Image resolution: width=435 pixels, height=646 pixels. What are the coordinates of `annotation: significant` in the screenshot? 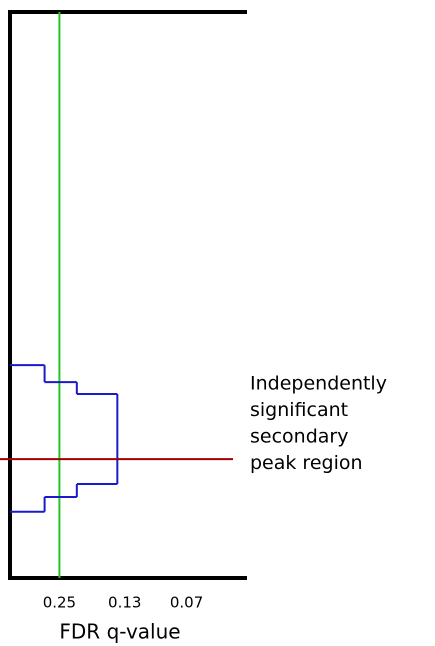 It's located at (299, 410).